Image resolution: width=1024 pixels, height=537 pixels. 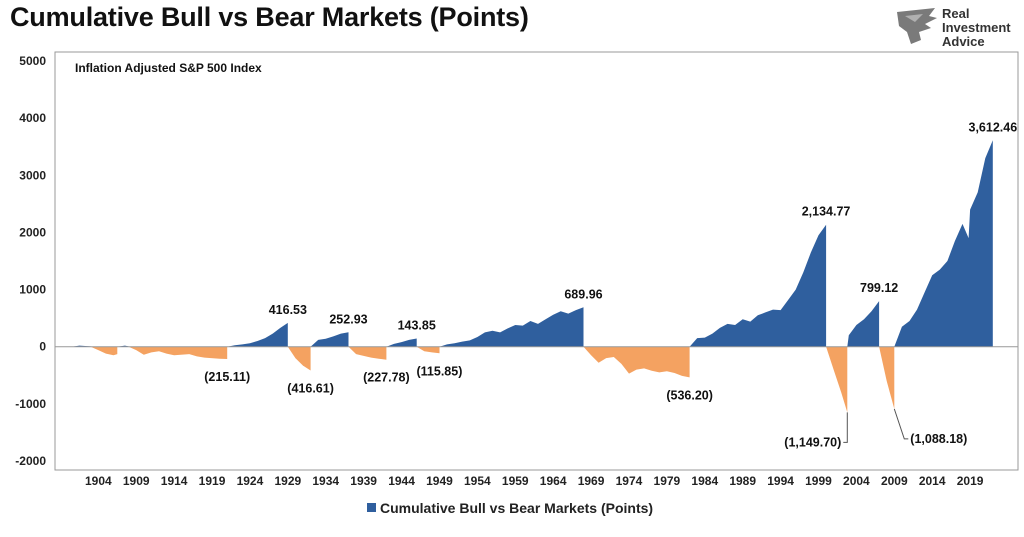 What do you see at coordinates (963, 41) in the screenshot?
I see `logo-line-3: Advice` at bounding box center [963, 41].